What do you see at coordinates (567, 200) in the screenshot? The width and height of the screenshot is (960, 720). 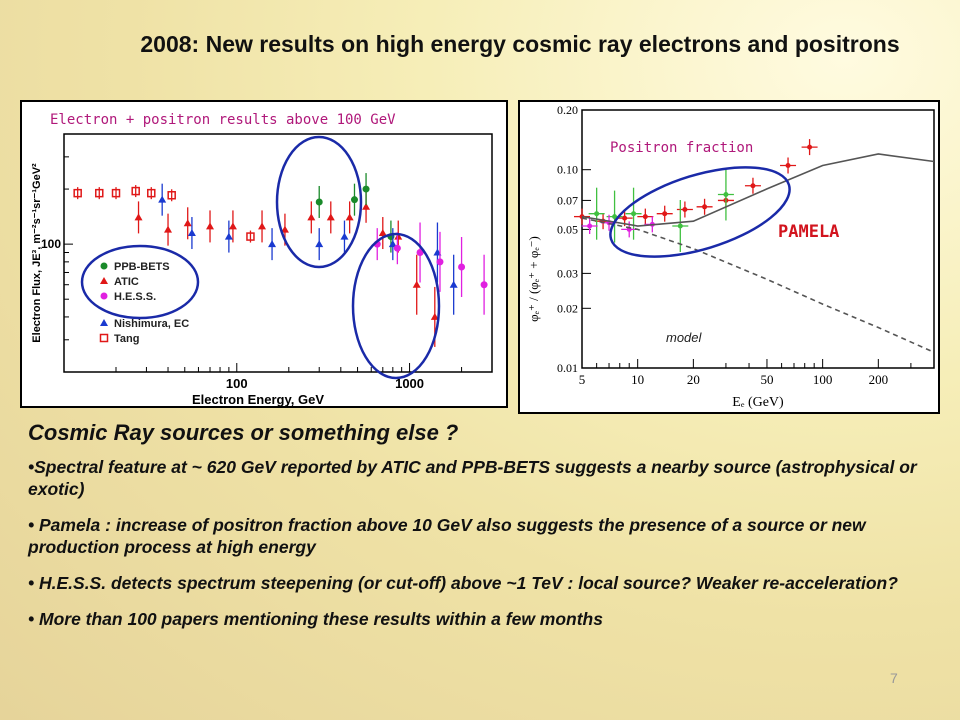 I see `y-tick-label: 0.07` at bounding box center [567, 200].